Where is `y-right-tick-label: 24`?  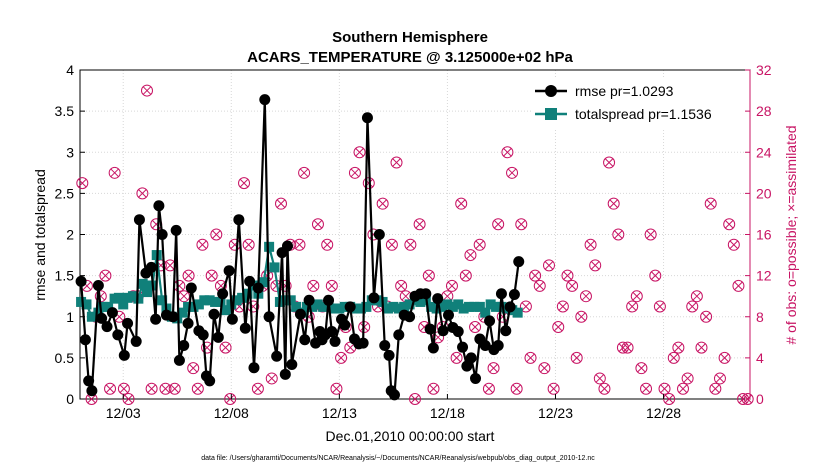 y-right-tick-label: 24 is located at coordinates (764, 152).